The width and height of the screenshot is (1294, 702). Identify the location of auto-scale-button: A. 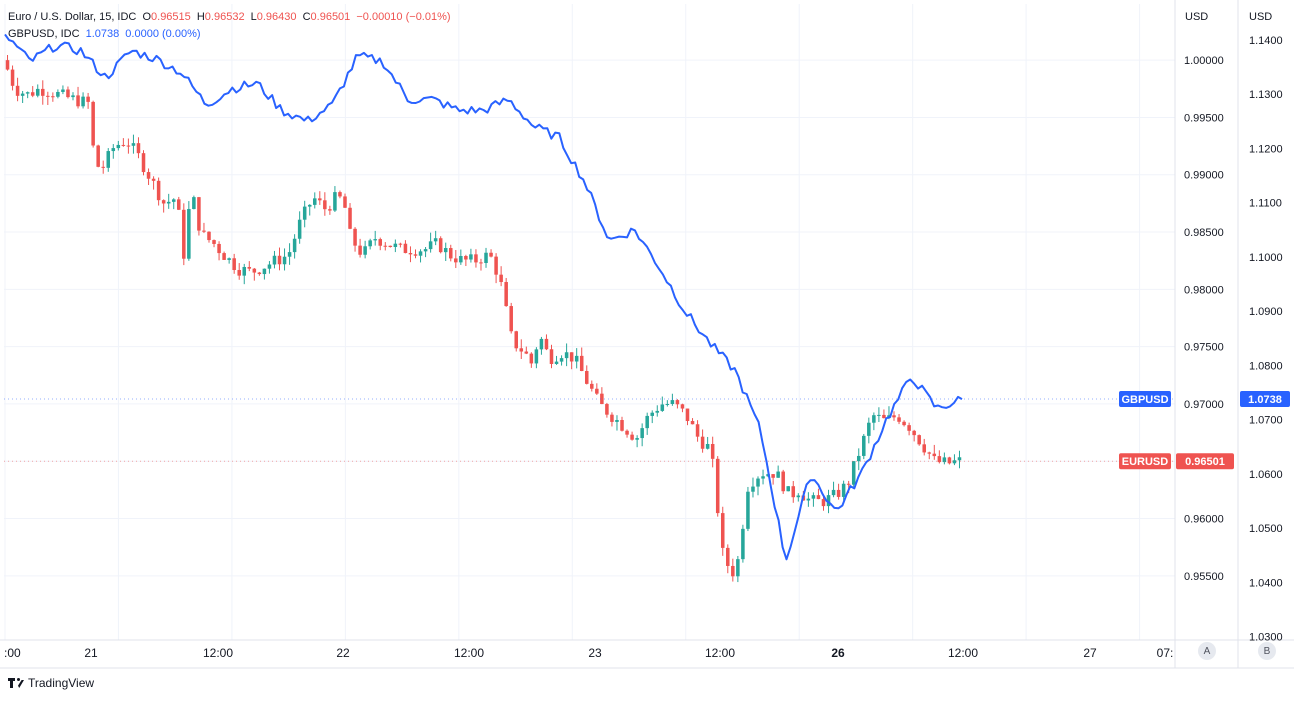
(1207, 651).